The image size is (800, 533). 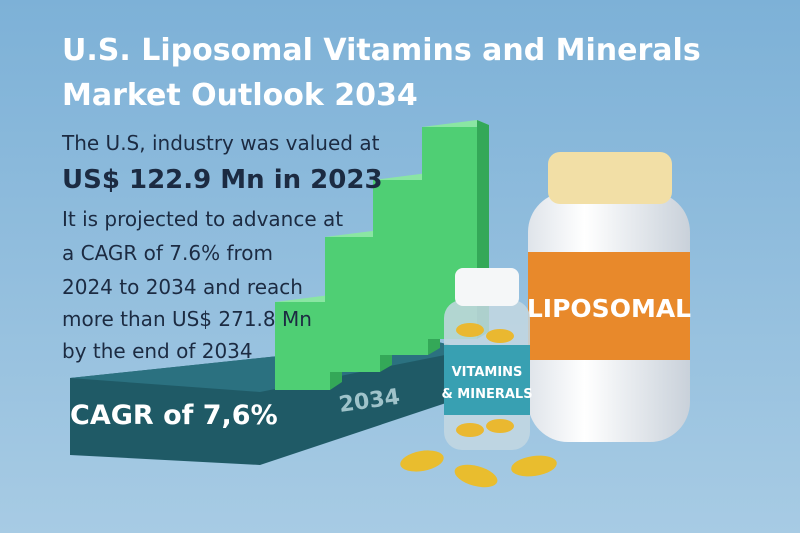 I want to click on decorative-bars, so click(x=382, y=255).